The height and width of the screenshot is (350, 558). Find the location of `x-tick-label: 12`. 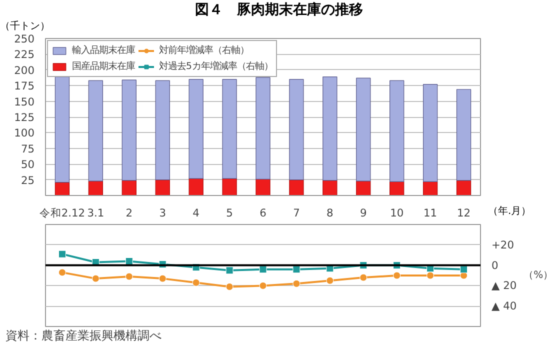

x-tick-label: 12 is located at coordinates (463, 213).